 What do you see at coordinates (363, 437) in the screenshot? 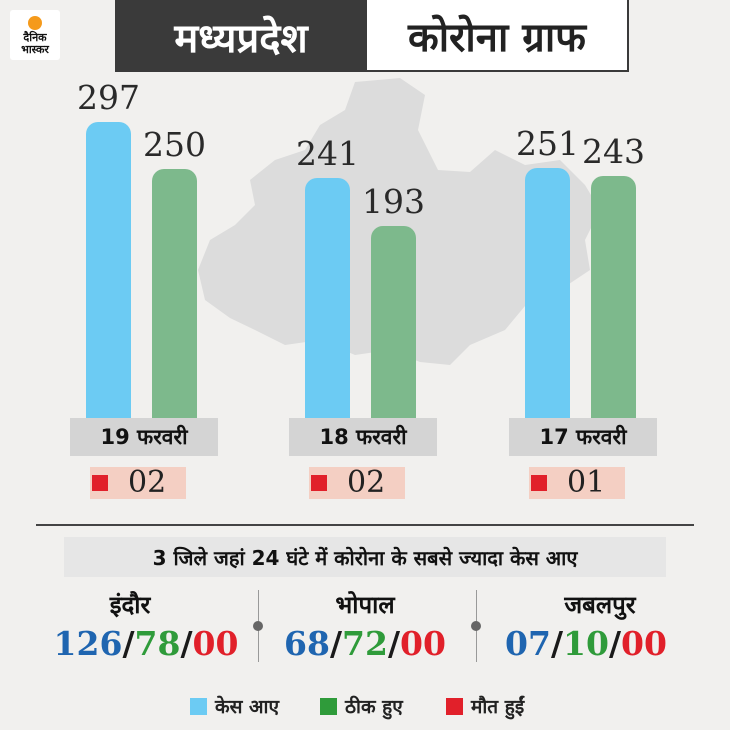
I see `category-label: 18 फरवरी` at bounding box center [363, 437].